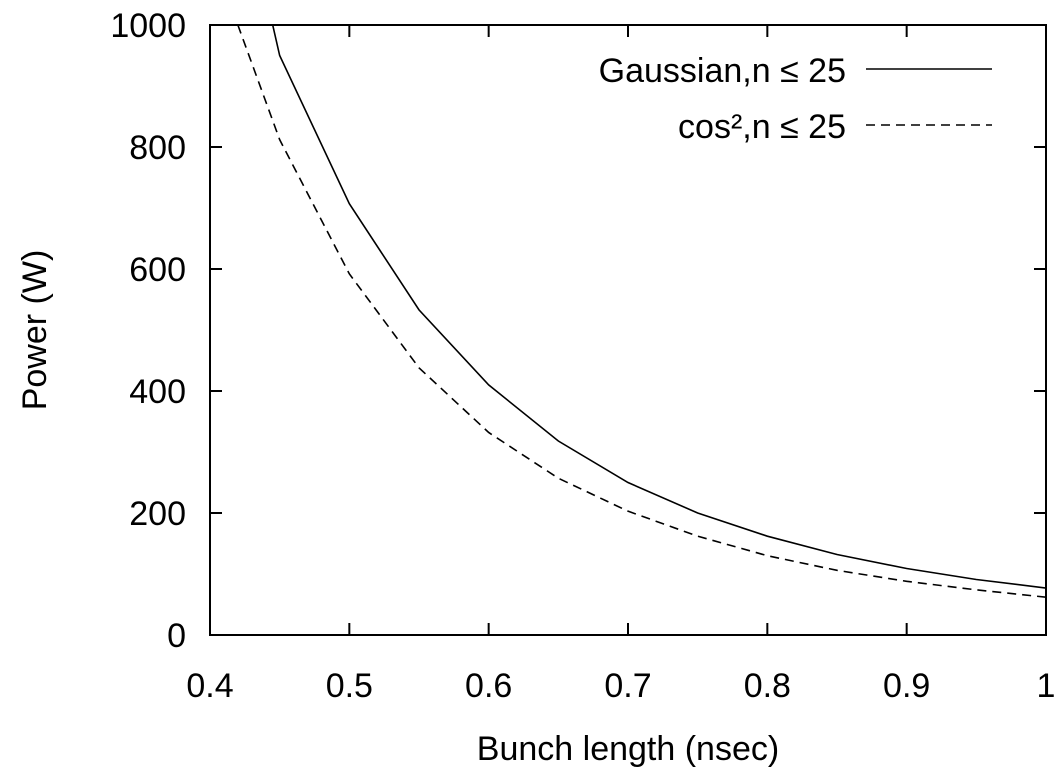 The width and height of the screenshot is (1054, 771). I want to click on x-tick-label: 0.5, so click(349, 686).